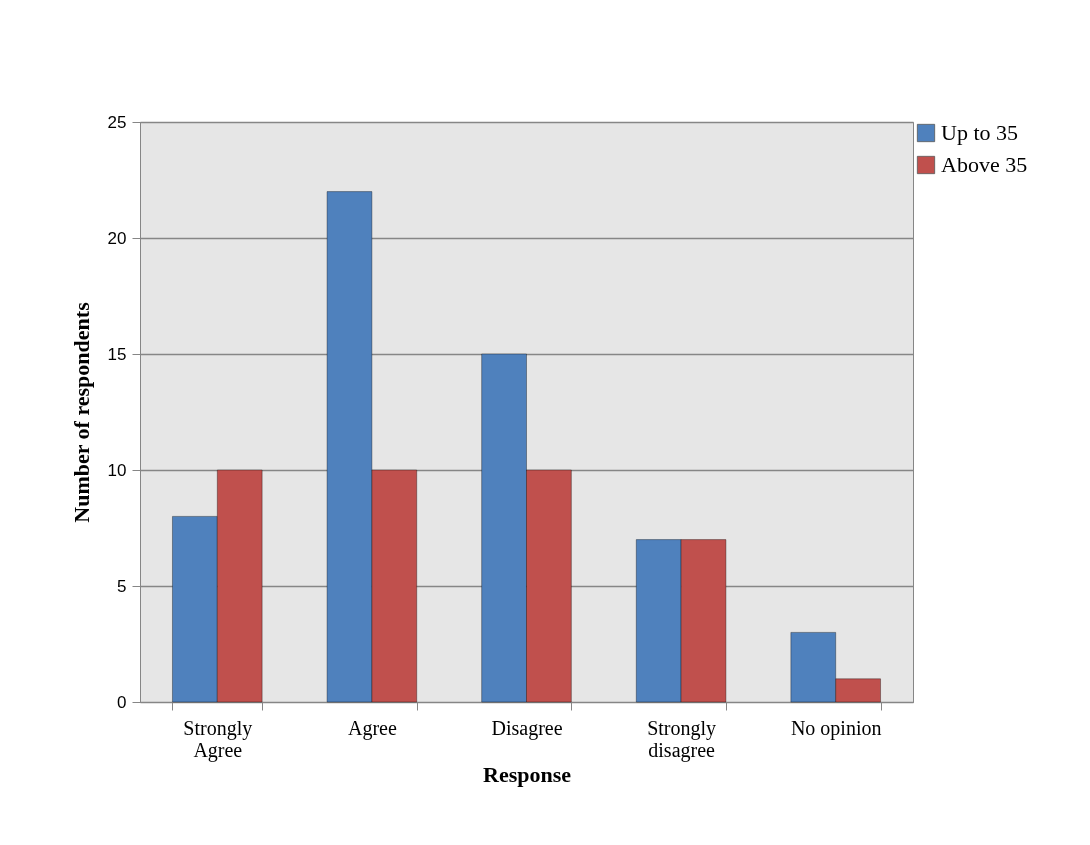 The image size is (1090, 845). I want to click on x-tick-label: Strongly Agree, so click(218, 739).